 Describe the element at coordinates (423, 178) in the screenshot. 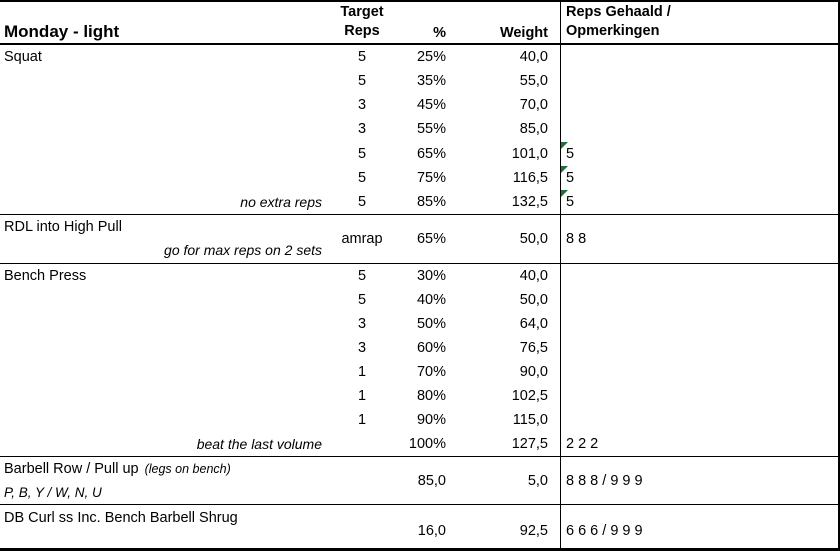

I see `percent-cell: 75%` at that location.